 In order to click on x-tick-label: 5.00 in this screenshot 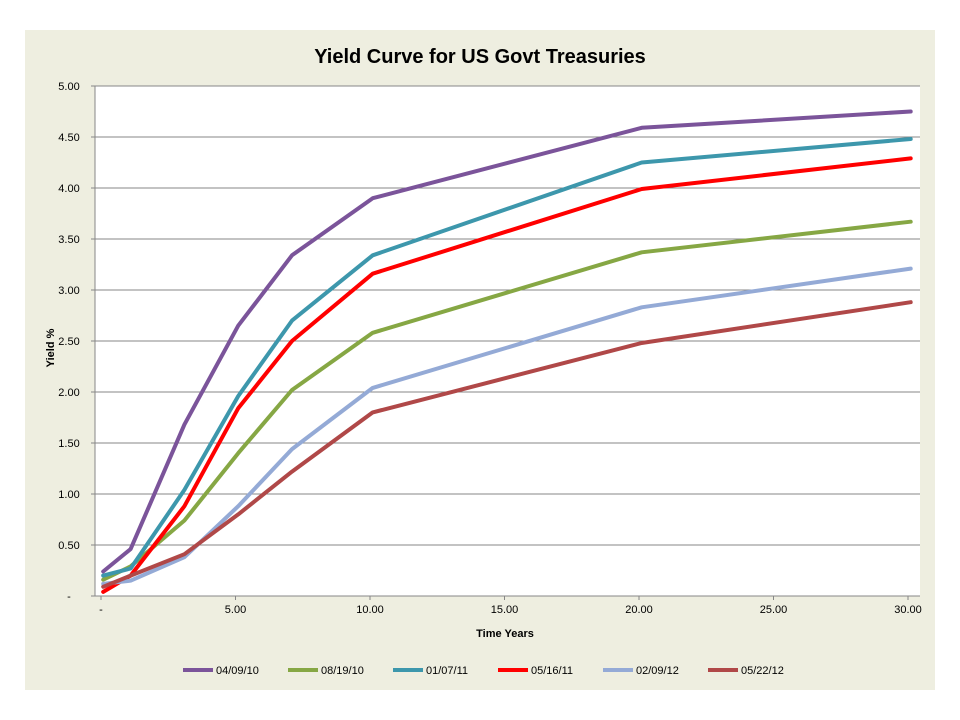, I will do `click(235, 610)`.